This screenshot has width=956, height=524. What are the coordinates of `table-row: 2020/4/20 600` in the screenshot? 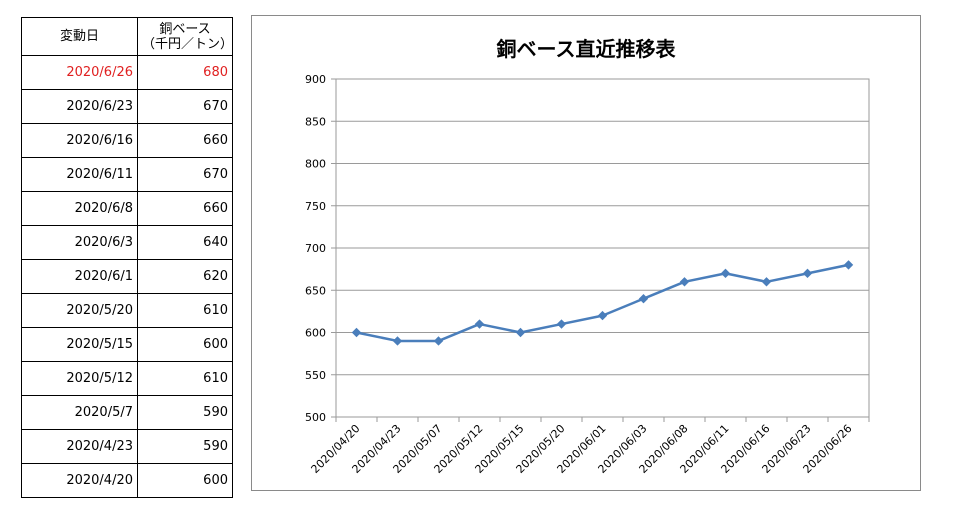 It's located at (127, 480).